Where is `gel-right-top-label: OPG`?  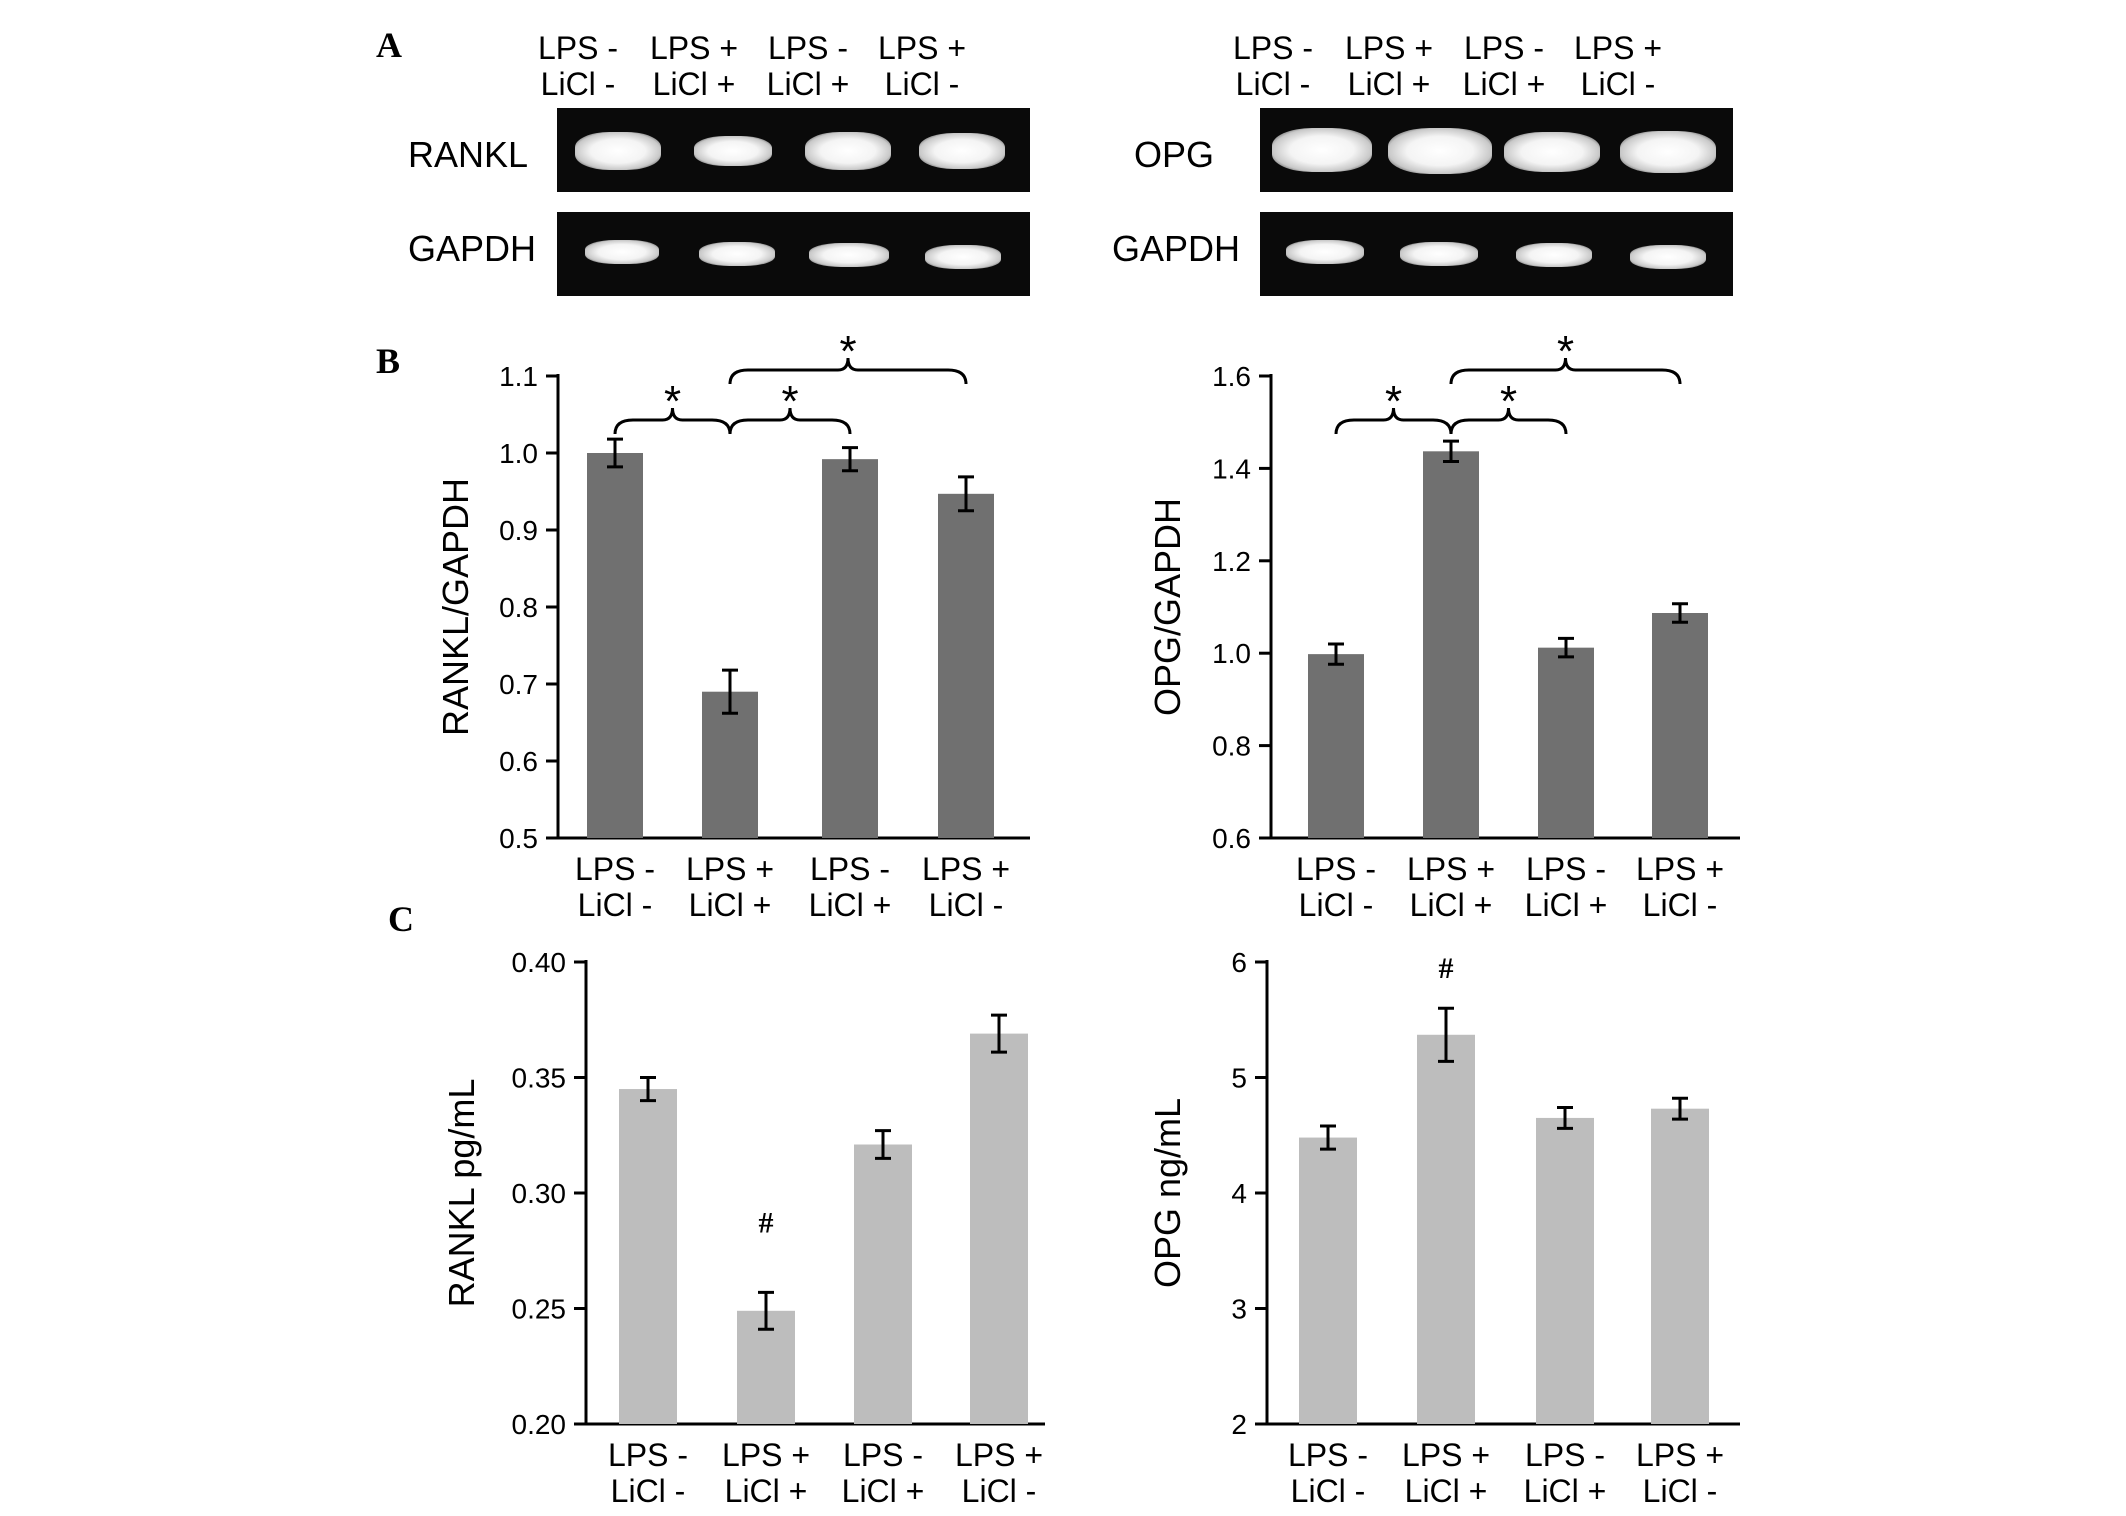
gel-right-top-label: OPG is located at coordinates (1174, 154).